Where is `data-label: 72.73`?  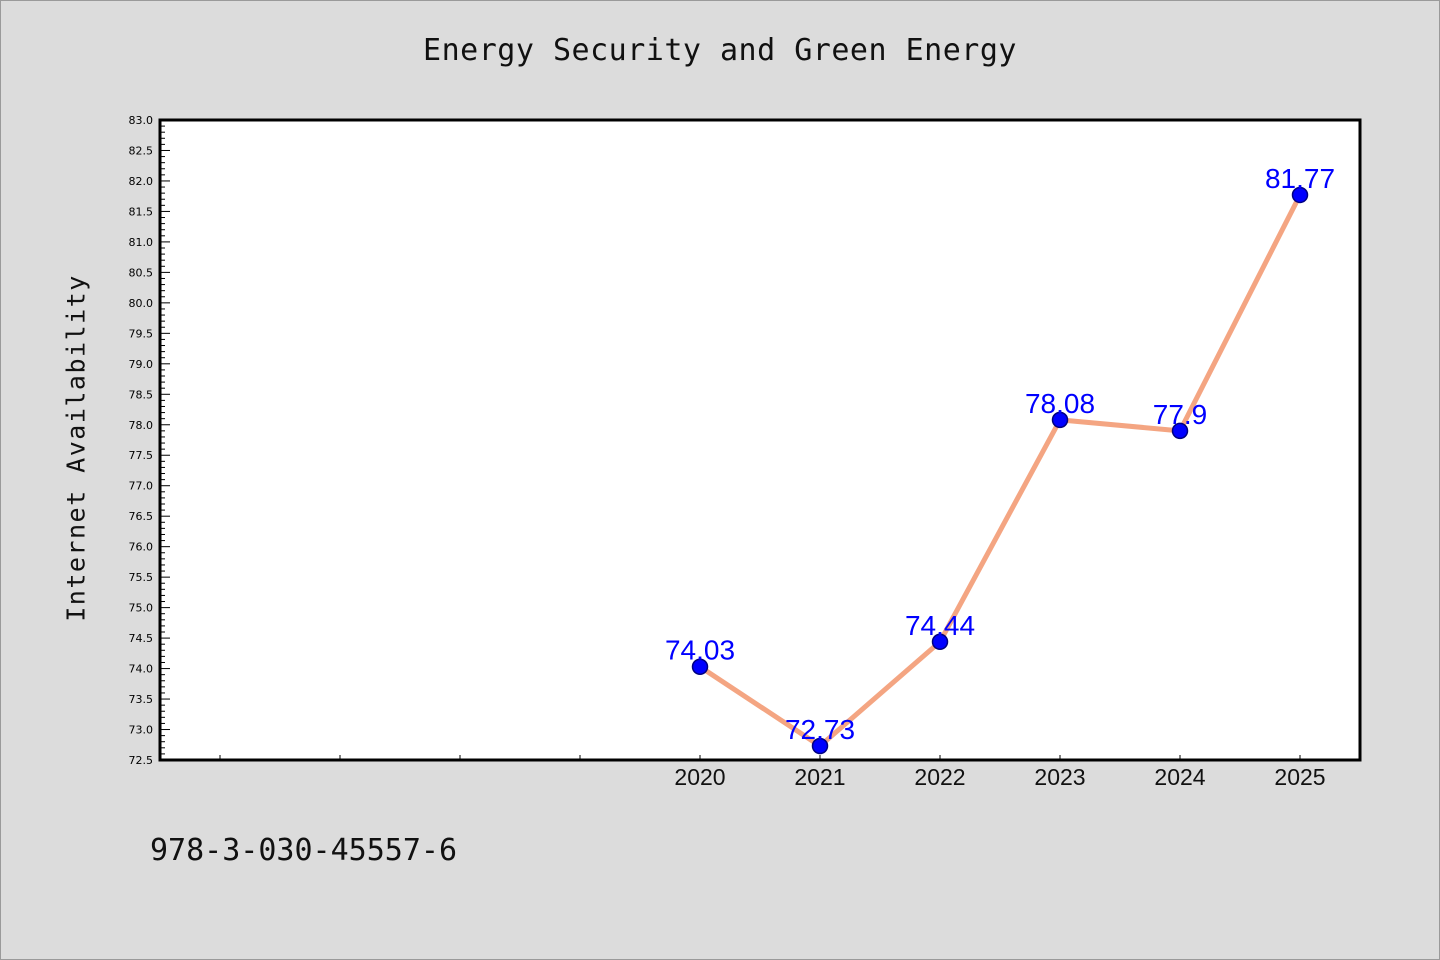 data-label: 72.73 is located at coordinates (820, 729).